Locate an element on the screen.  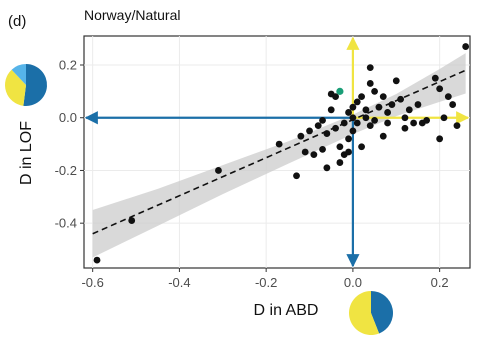
chart-title: Norway/Natural is located at coordinates (132, 15).